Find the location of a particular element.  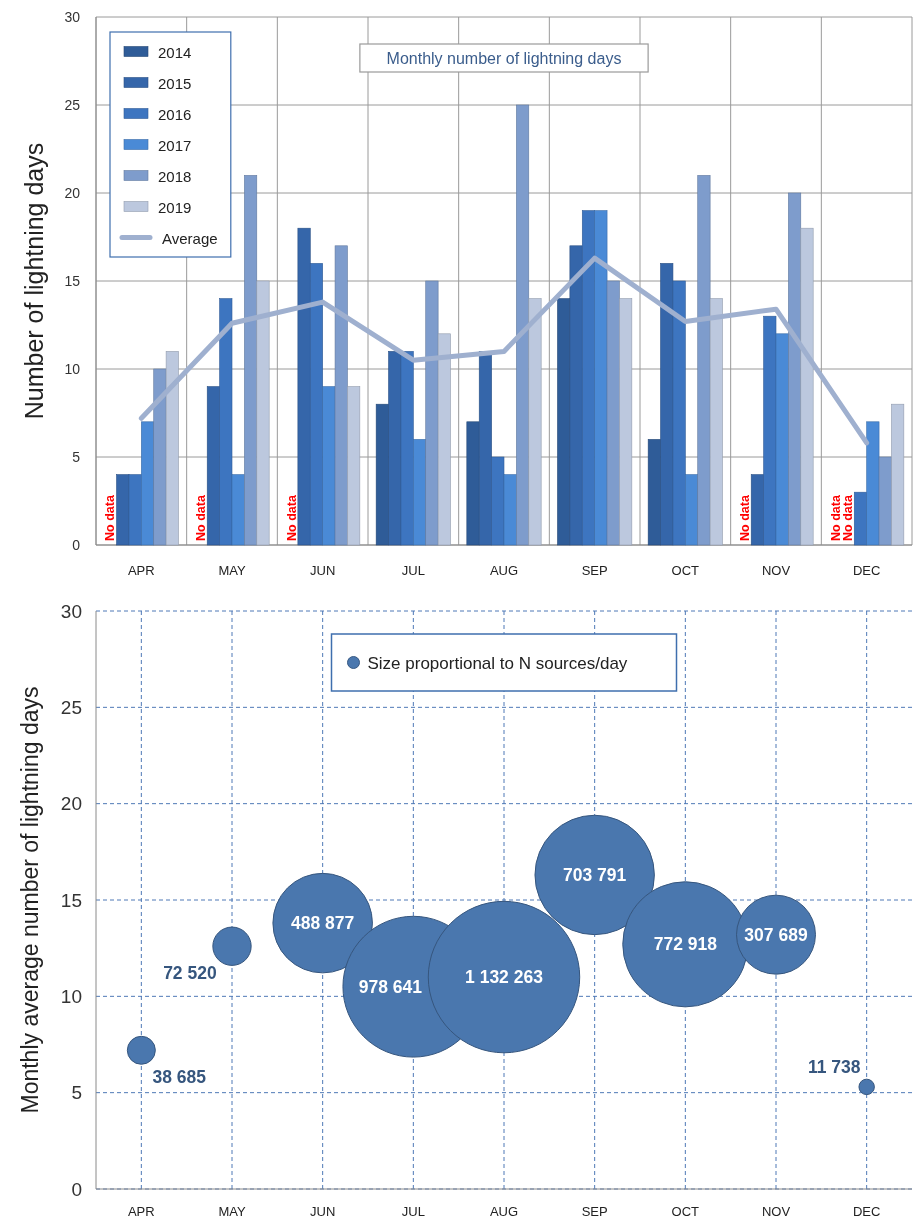

legend-label: 2014 is located at coordinates (175, 51).